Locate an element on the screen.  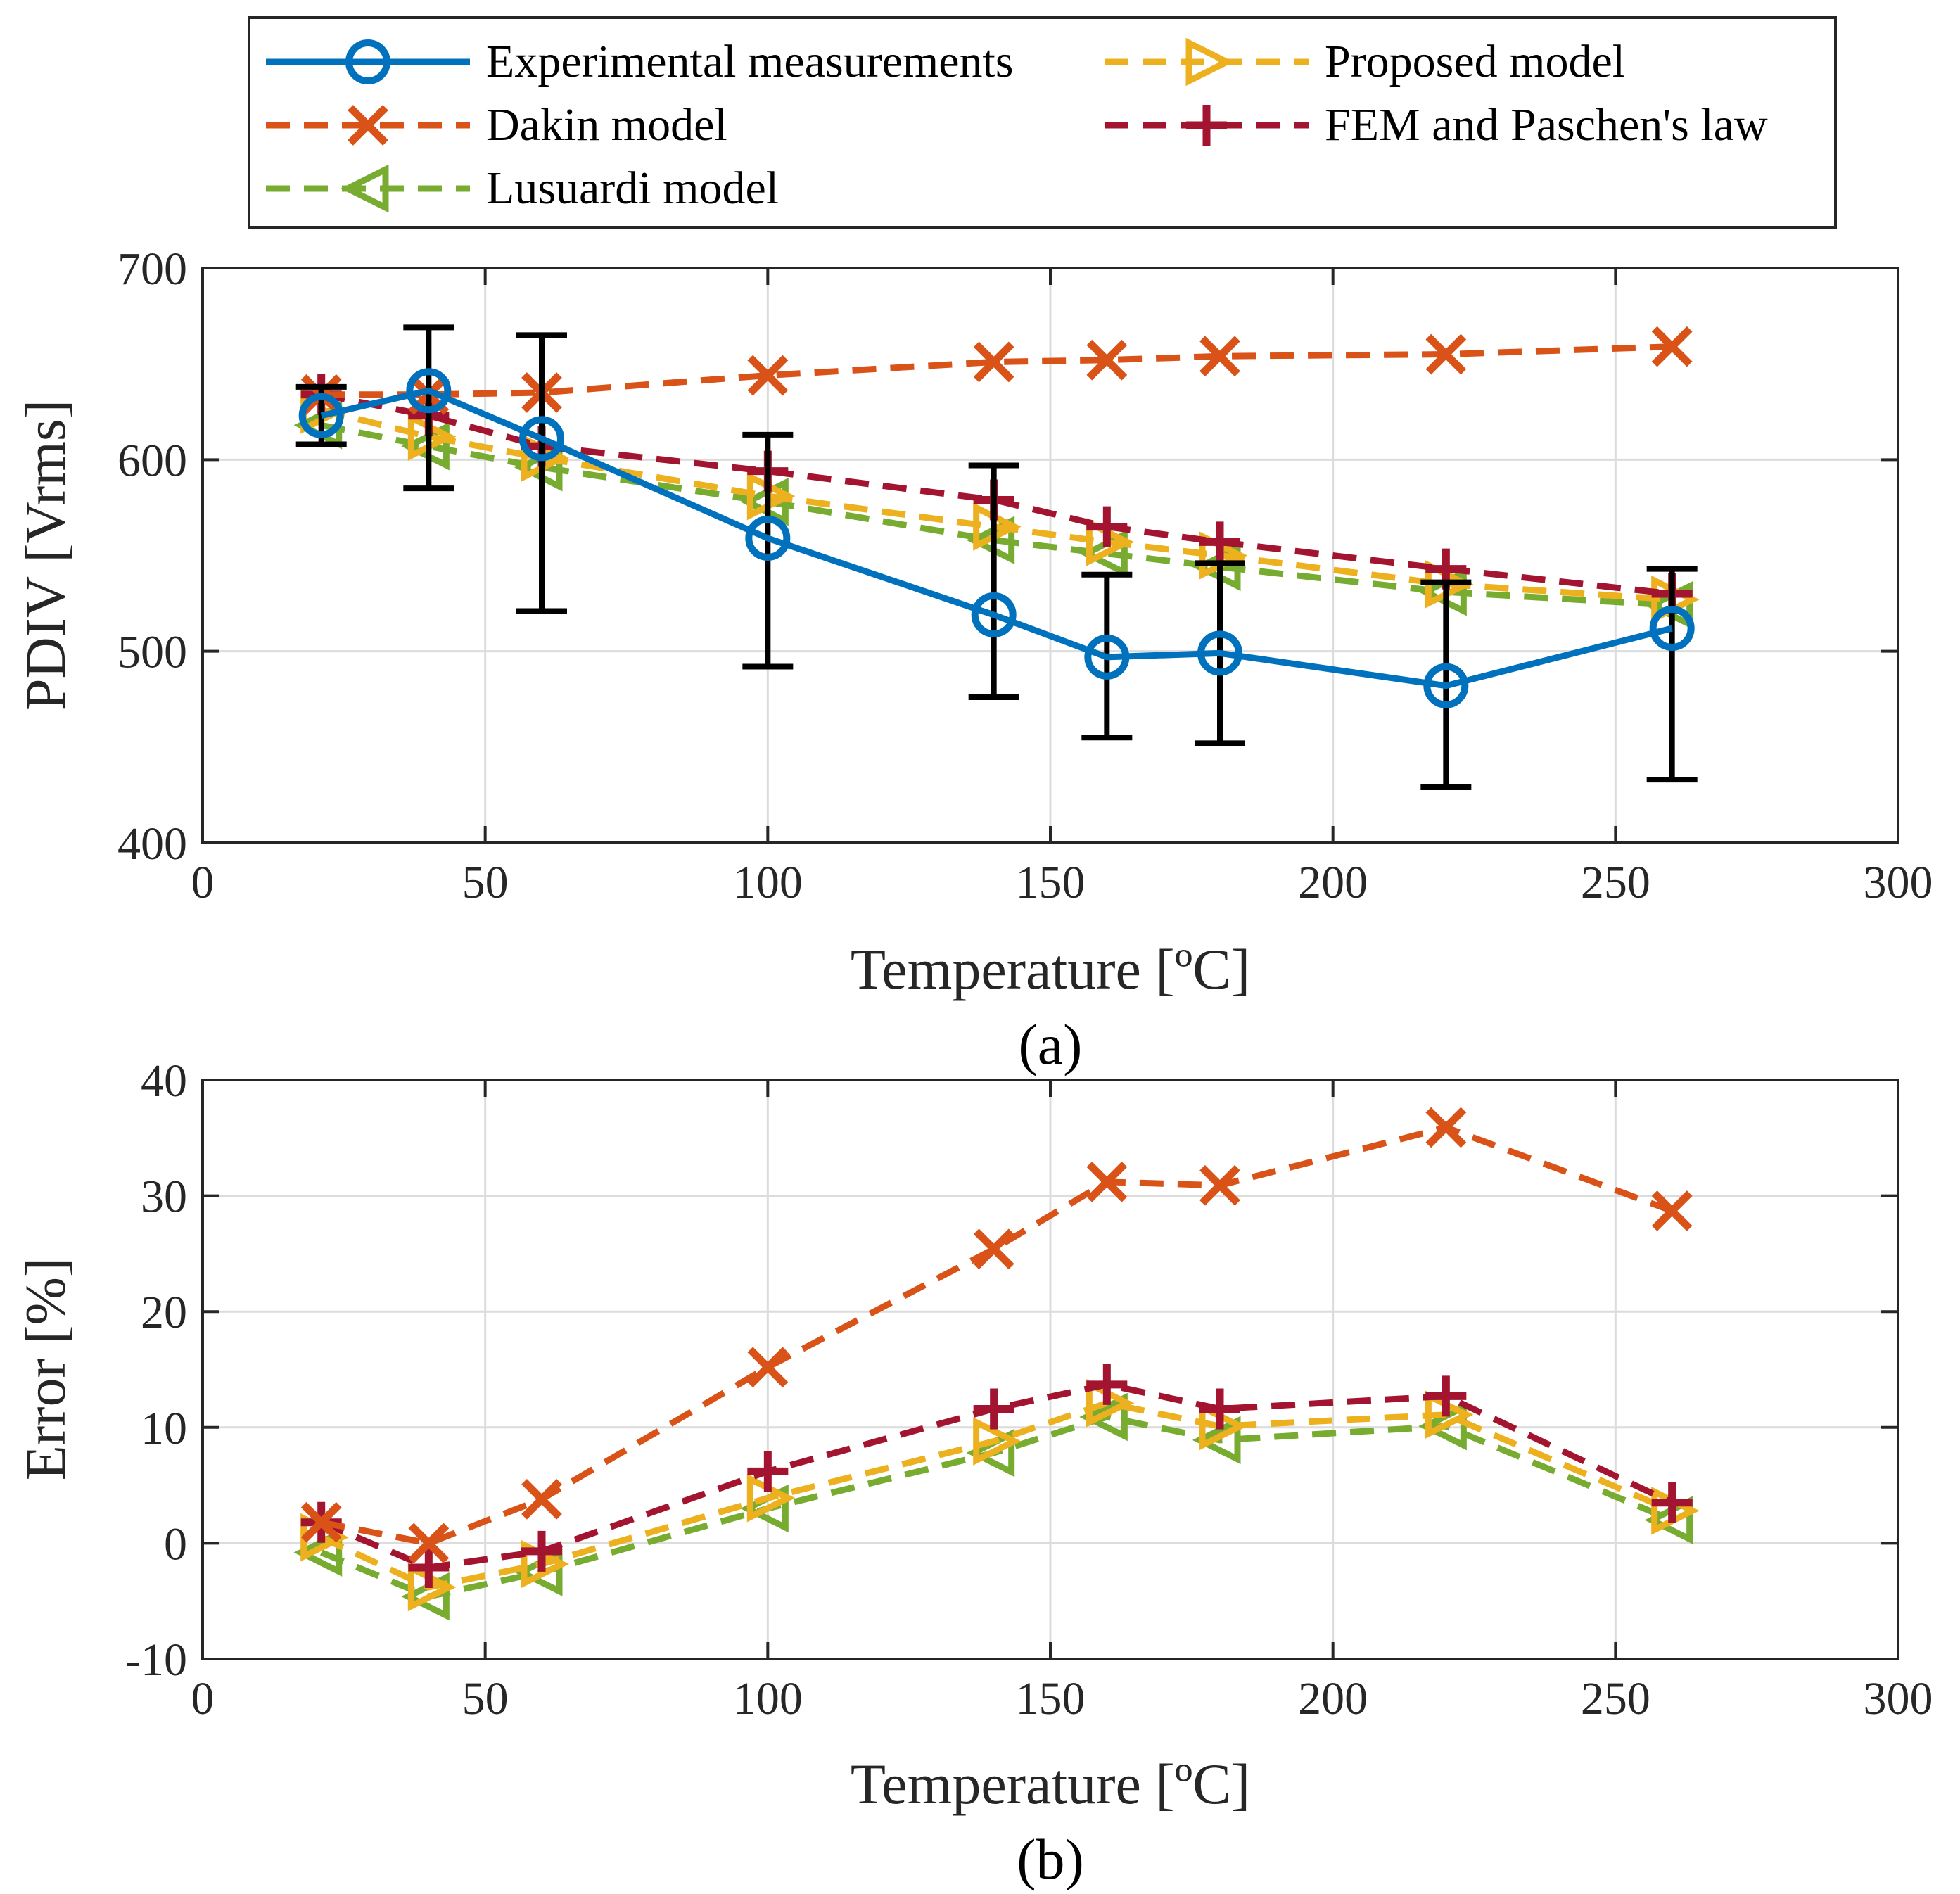
panel-b-xtick-label: 300 is located at coordinates (1899, 1698).